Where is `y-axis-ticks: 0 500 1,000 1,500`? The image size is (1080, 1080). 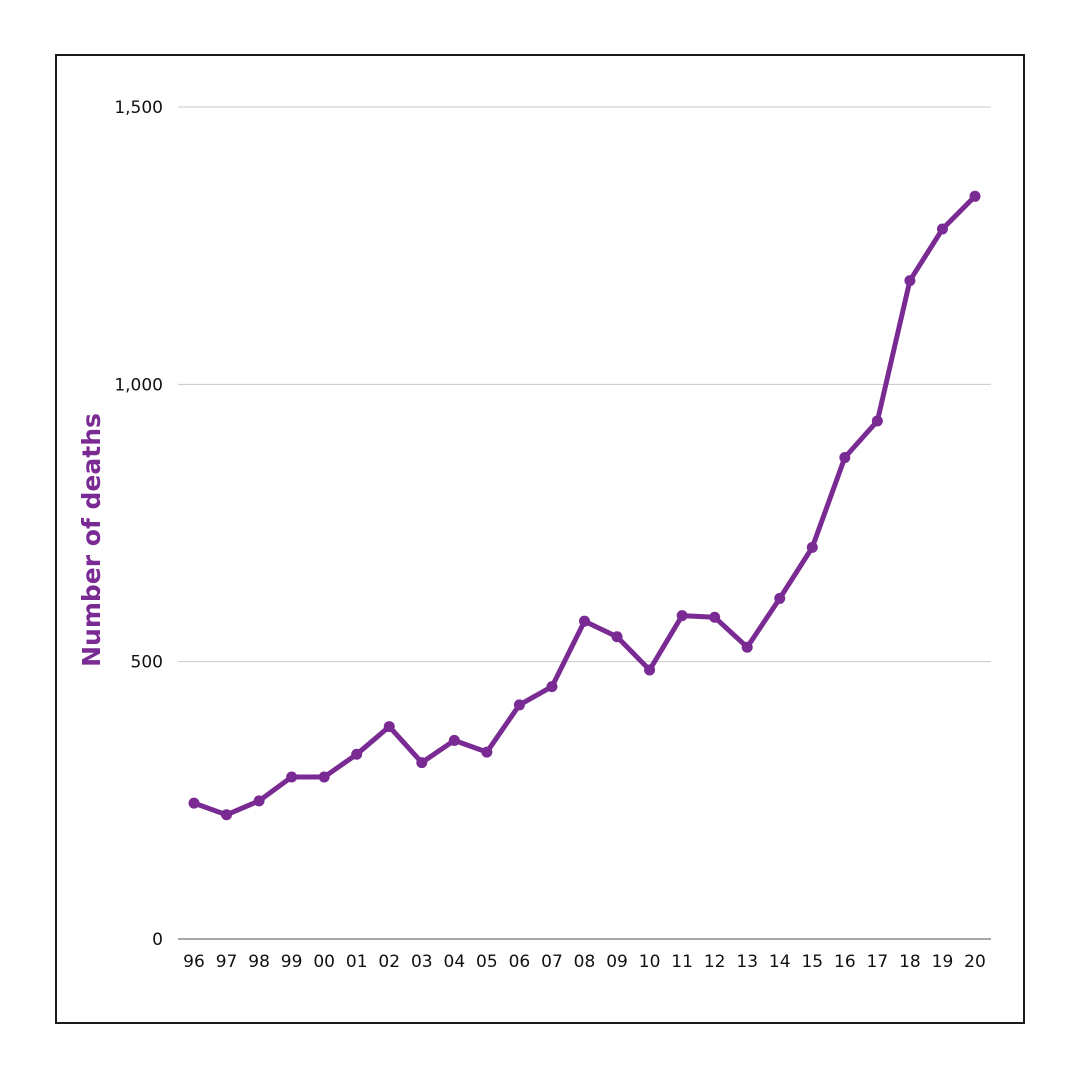 y-axis-ticks: 0 500 1,000 1,500 is located at coordinates (138, 524).